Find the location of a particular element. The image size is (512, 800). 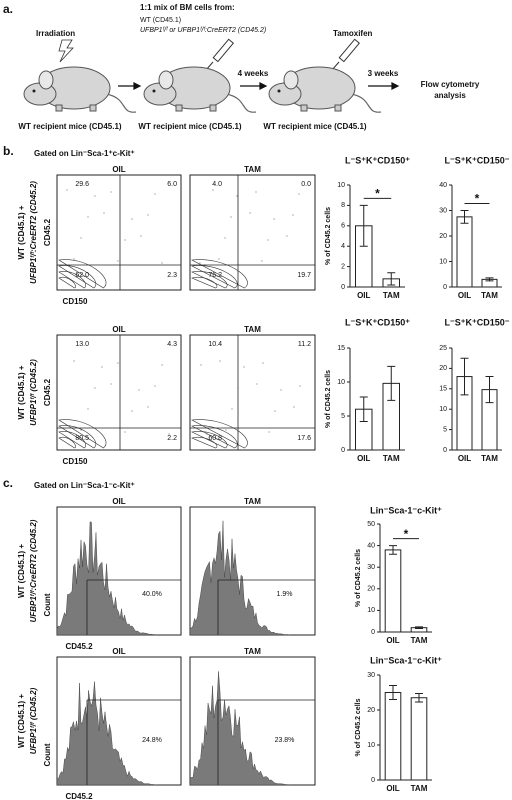

quadrant-value: 19.7 is located at coordinates (304, 275).